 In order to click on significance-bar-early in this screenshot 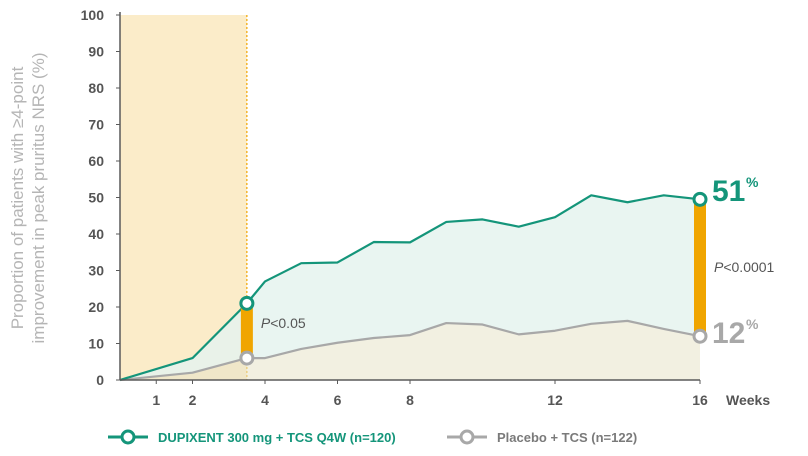, I will do `click(246, 331)`.